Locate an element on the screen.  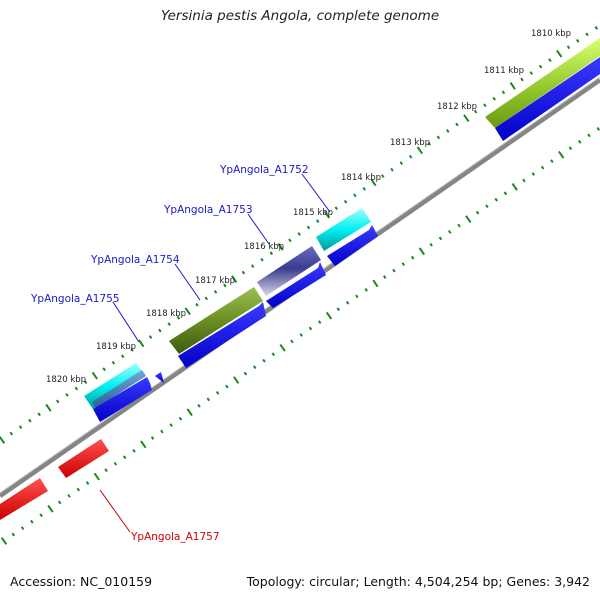
feature-bar-red-left is located at coordinates (24, 499).